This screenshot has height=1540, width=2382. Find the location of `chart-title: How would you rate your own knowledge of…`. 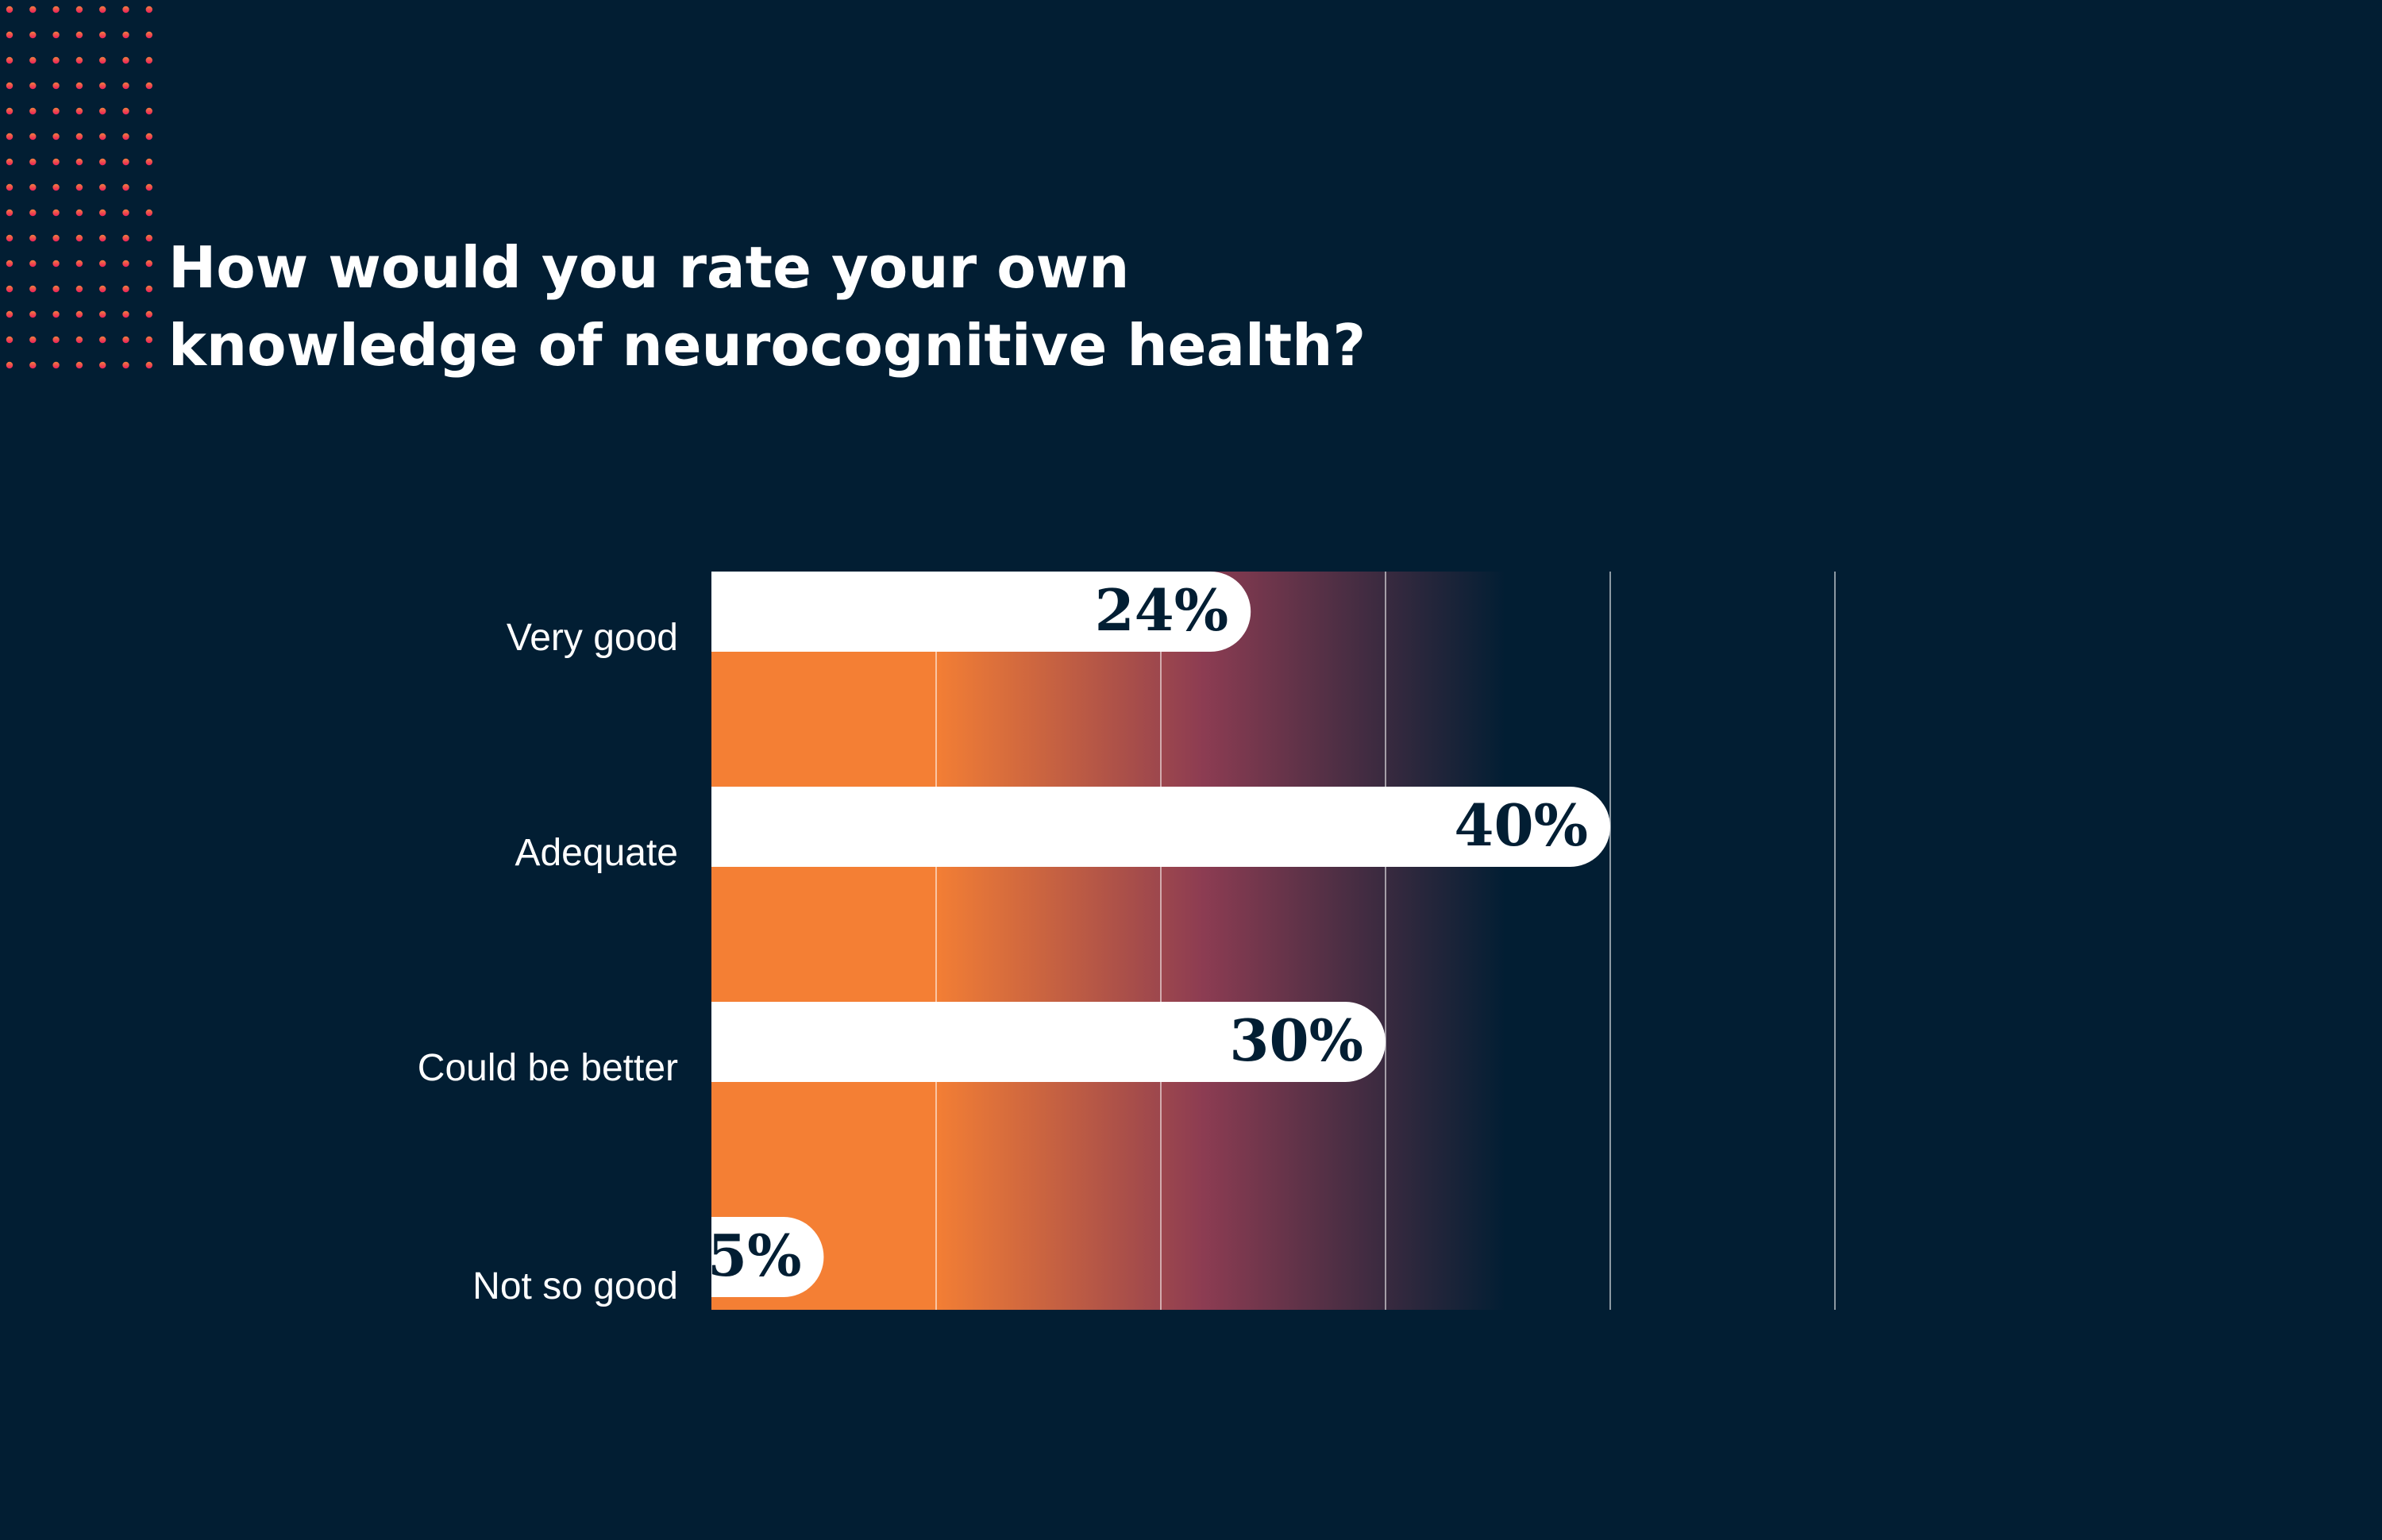

chart-title: How would you rate your own knowledge of… is located at coordinates (767, 306).